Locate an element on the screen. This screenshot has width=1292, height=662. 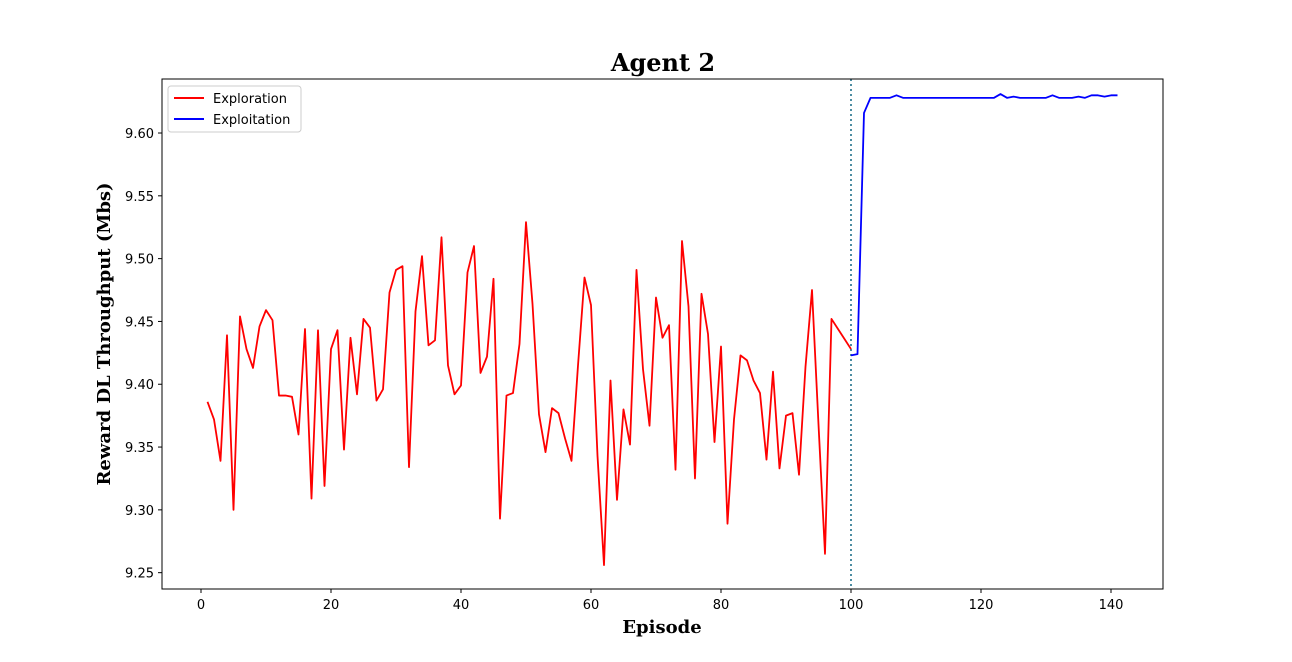
legend: Exploration Exploitation is located at coordinates (234, 109).